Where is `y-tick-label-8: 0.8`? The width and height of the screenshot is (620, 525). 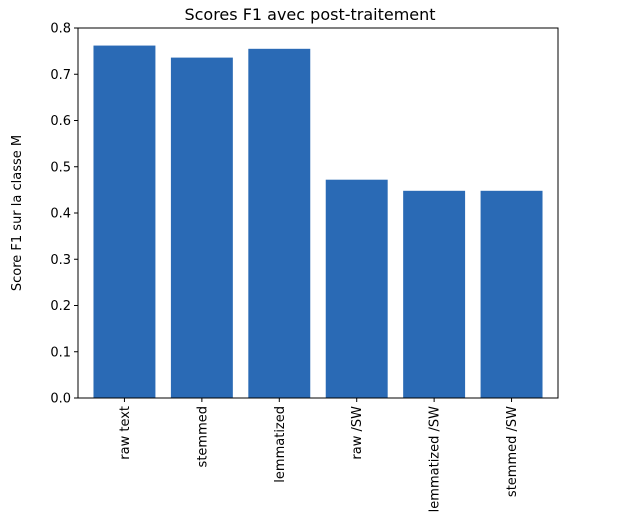 y-tick-label-8: 0.8 is located at coordinates (60, 29).